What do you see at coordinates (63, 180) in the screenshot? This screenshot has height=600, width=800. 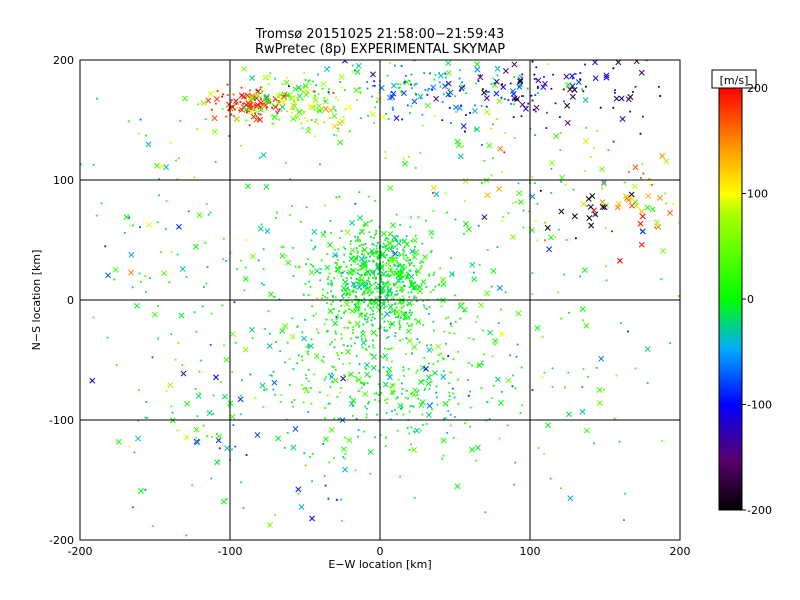 I see `y-tick-label: 100` at bounding box center [63, 180].